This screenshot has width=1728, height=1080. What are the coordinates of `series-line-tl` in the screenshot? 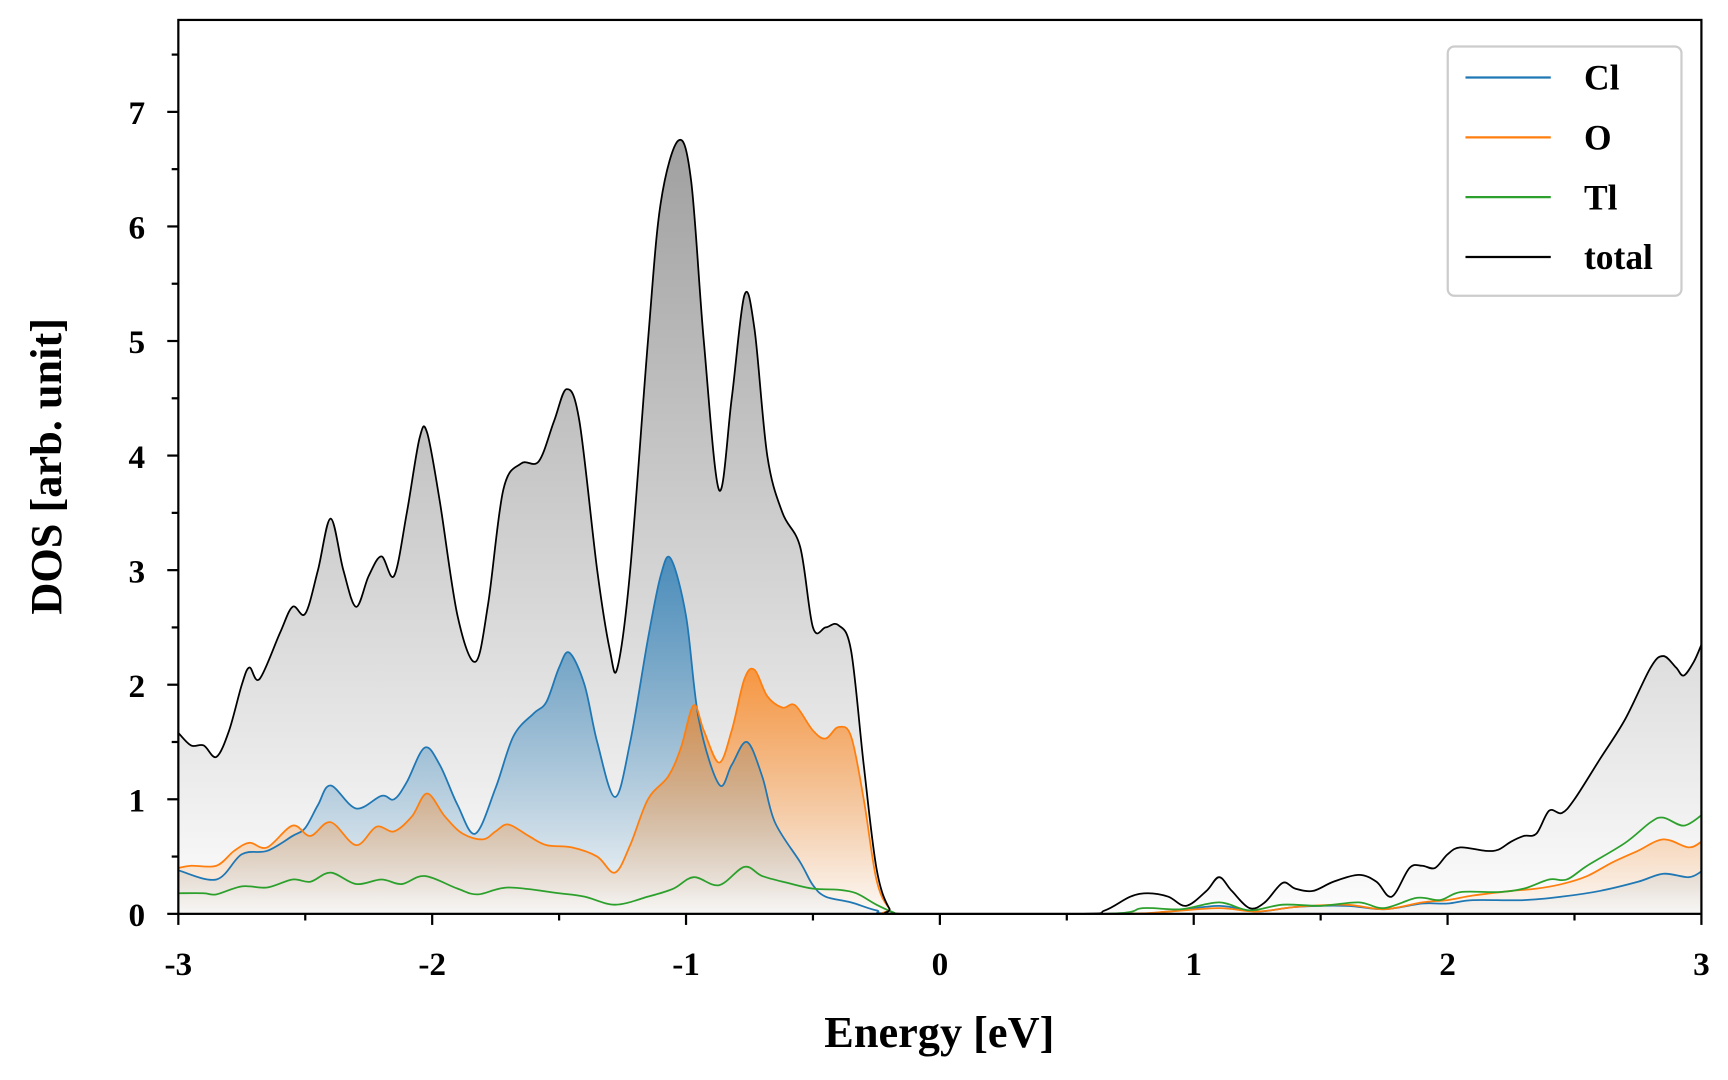 It's located at (940, 864).